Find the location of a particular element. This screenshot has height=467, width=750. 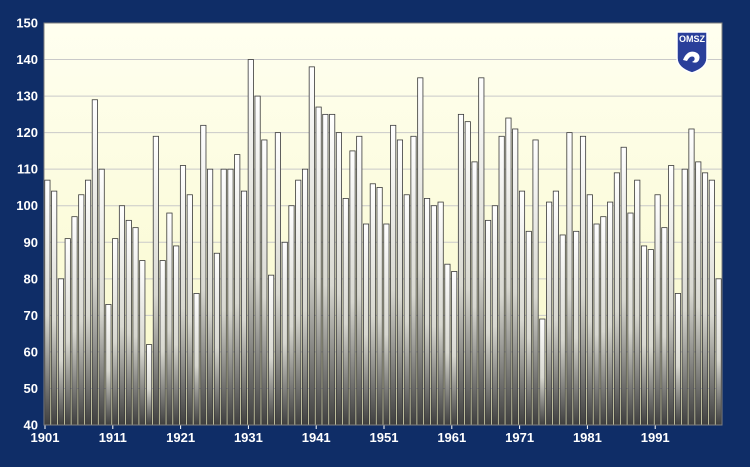

bar-1980 is located at coordinates (583, 280).